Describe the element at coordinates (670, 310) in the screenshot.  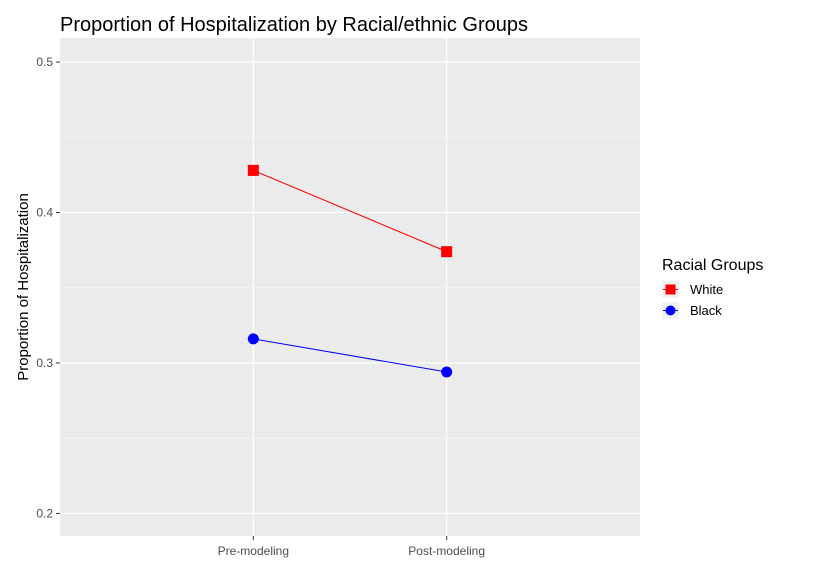
I see `legend-marker-black` at that location.